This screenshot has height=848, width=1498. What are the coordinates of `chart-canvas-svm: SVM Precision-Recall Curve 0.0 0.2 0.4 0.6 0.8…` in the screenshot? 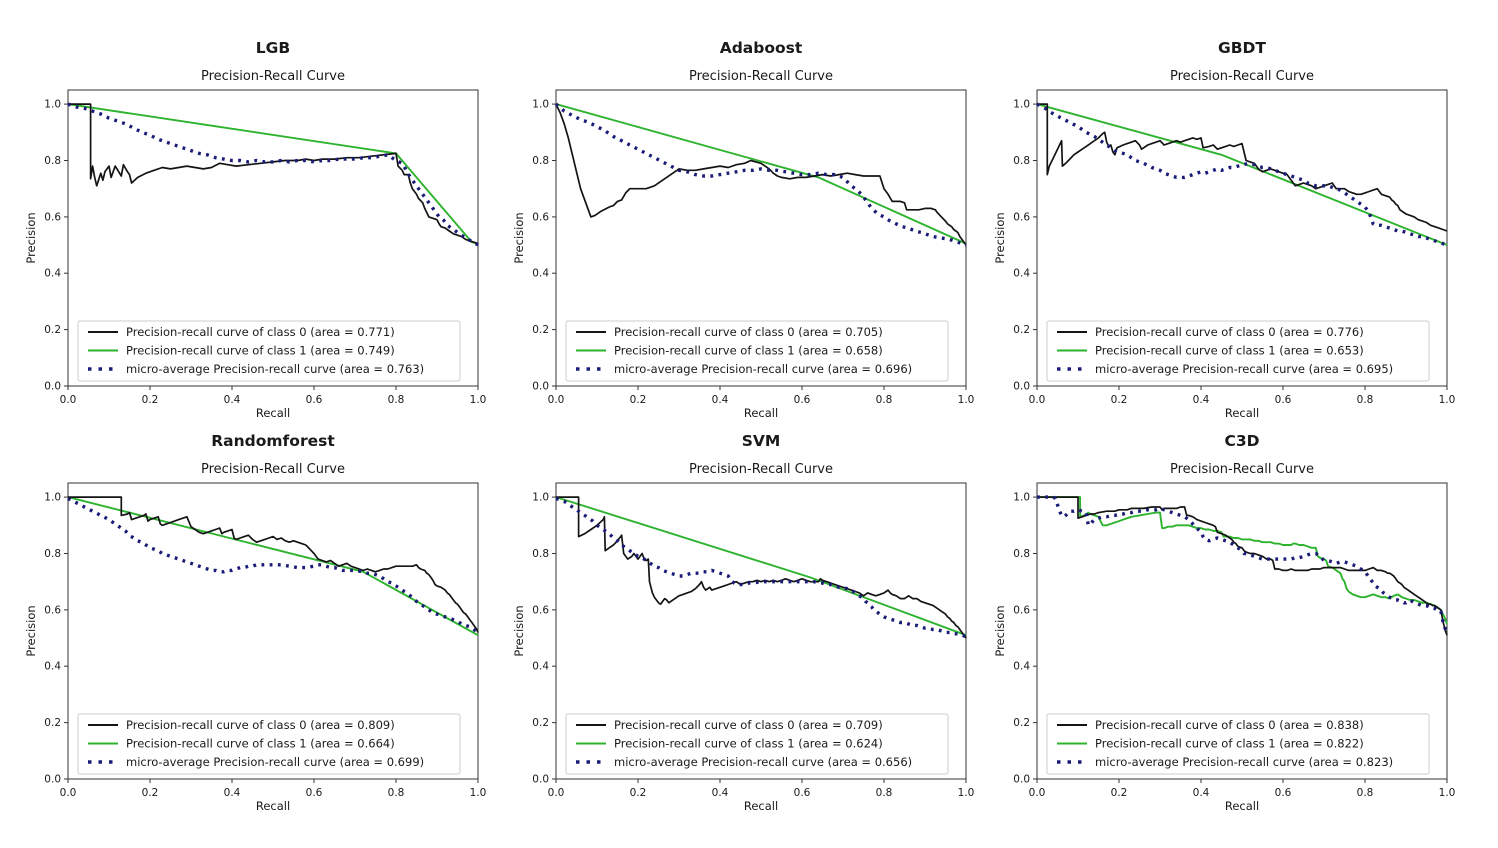 It's located at (743, 622).